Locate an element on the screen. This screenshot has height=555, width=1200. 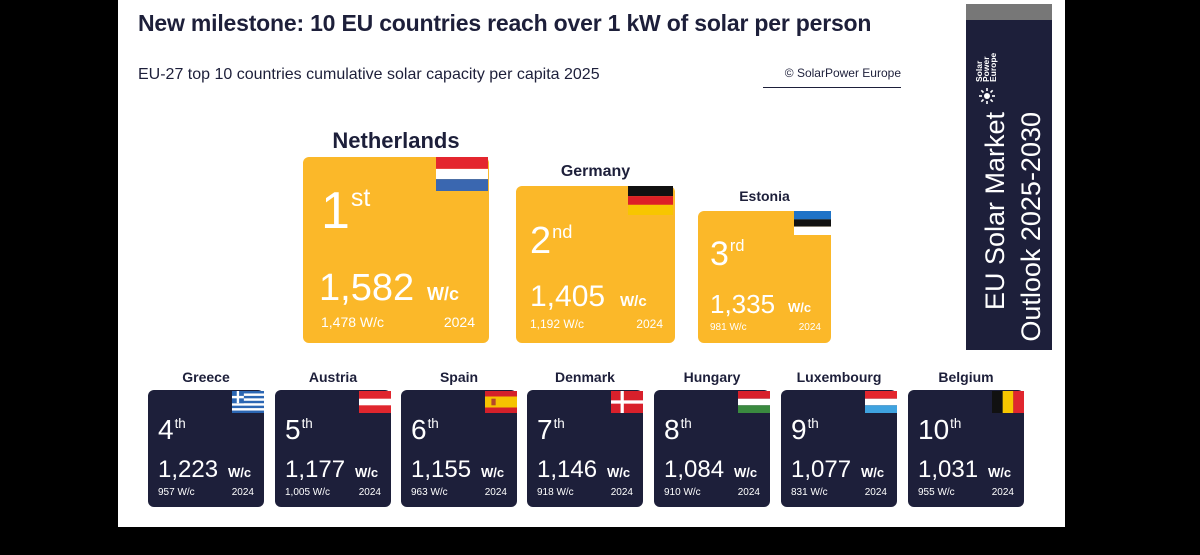
country-label: Spain is located at coordinates (459, 377).